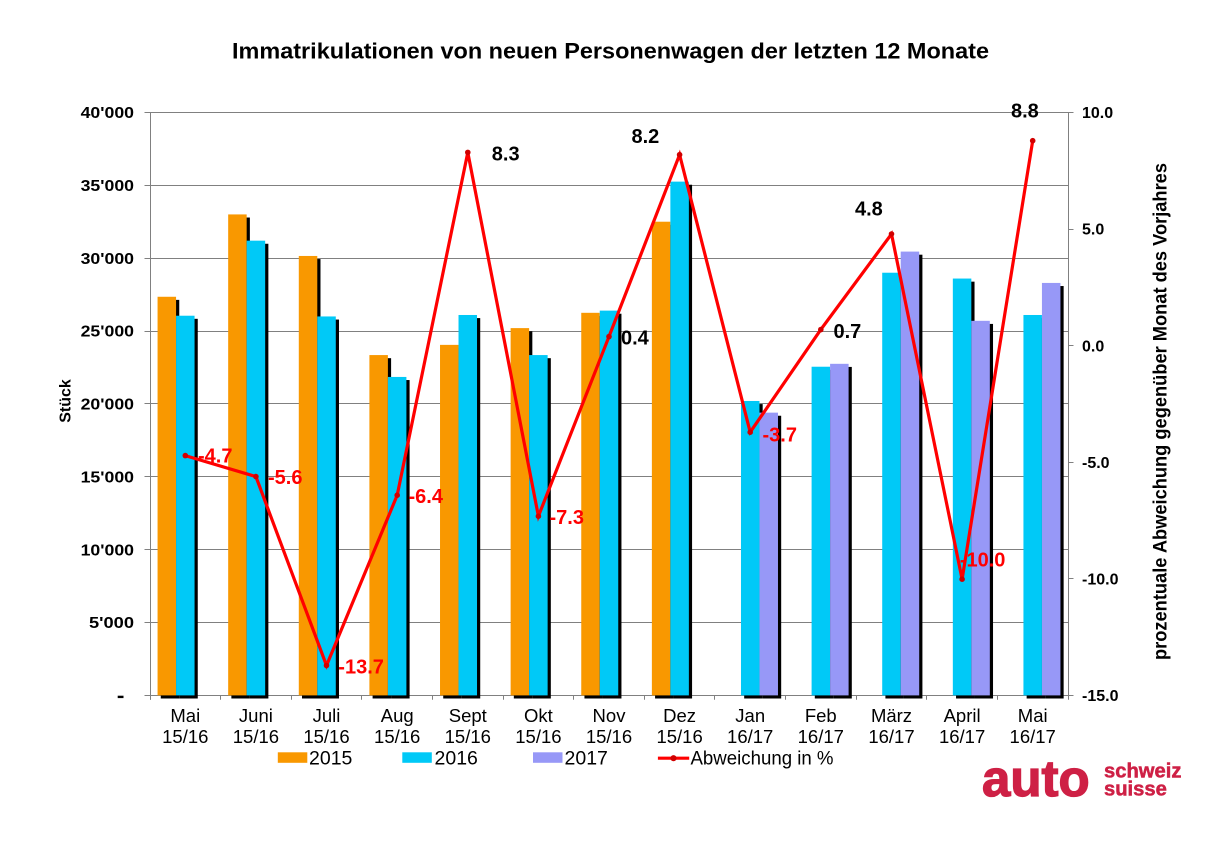 Image resolution: width=1228 pixels, height=861 pixels. I want to click on svg-text: 20'000, so click(108, 405).